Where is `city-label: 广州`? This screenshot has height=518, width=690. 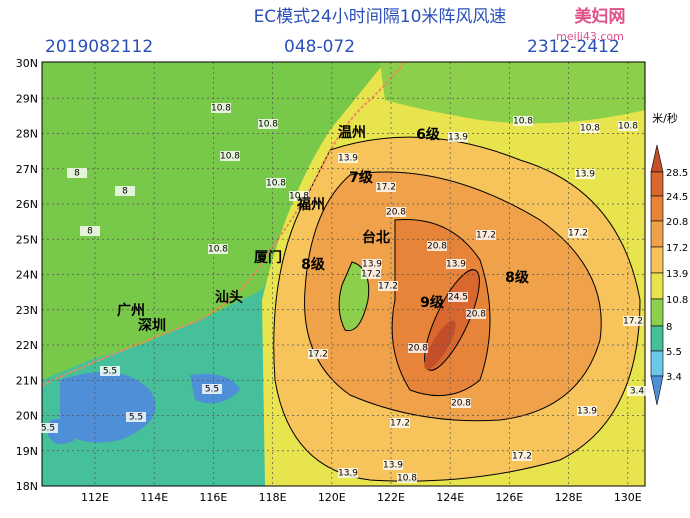
city-label: 广州 is located at coordinates (131, 310).